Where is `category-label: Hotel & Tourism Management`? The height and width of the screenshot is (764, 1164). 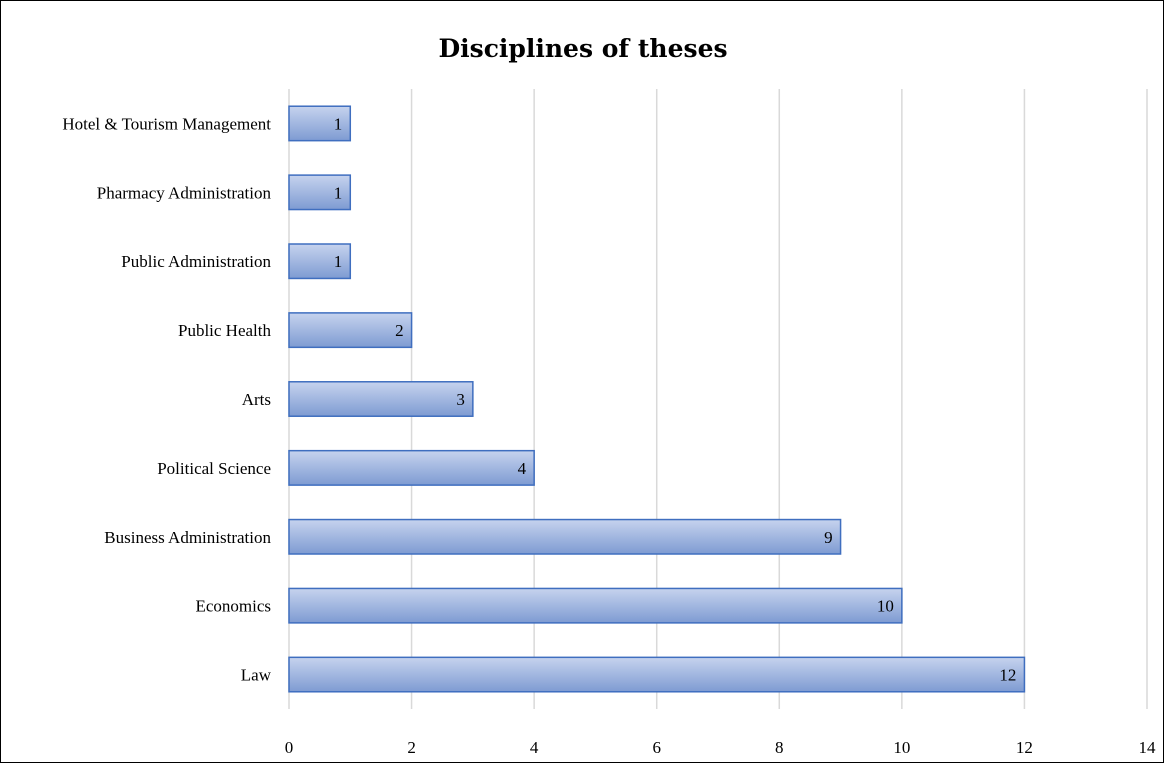
category-label: Hotel & Tourism Management is located at coordinates (166, 123).